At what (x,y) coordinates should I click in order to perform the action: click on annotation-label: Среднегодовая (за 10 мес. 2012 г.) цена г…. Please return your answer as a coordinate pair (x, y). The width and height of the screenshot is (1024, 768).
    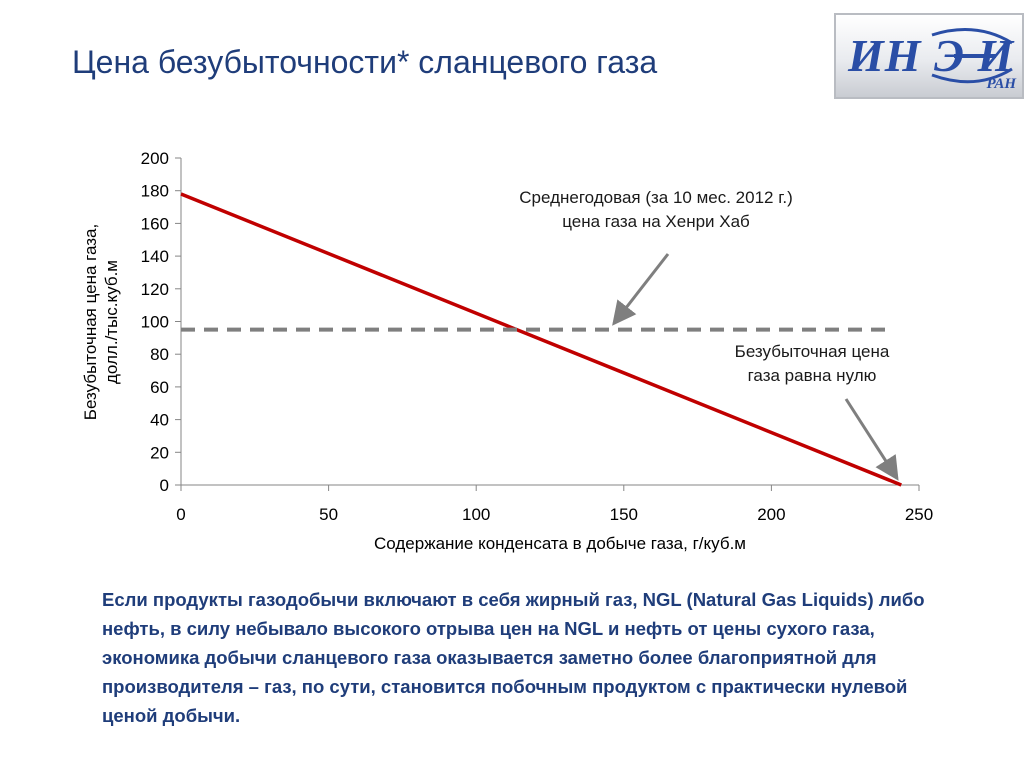
    Looking at the image, I should click on (656, 209).